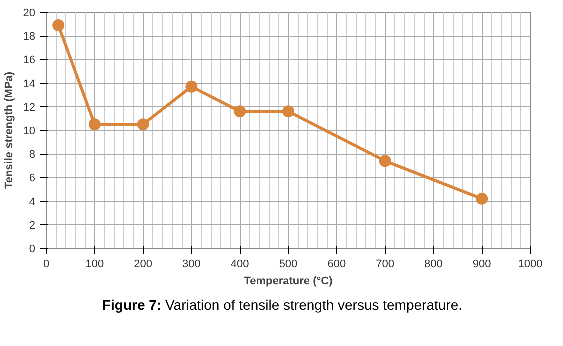  Describe the element at coordinates (32, 178) in the screenshot. I see `y-tick-label: 6` at that location.